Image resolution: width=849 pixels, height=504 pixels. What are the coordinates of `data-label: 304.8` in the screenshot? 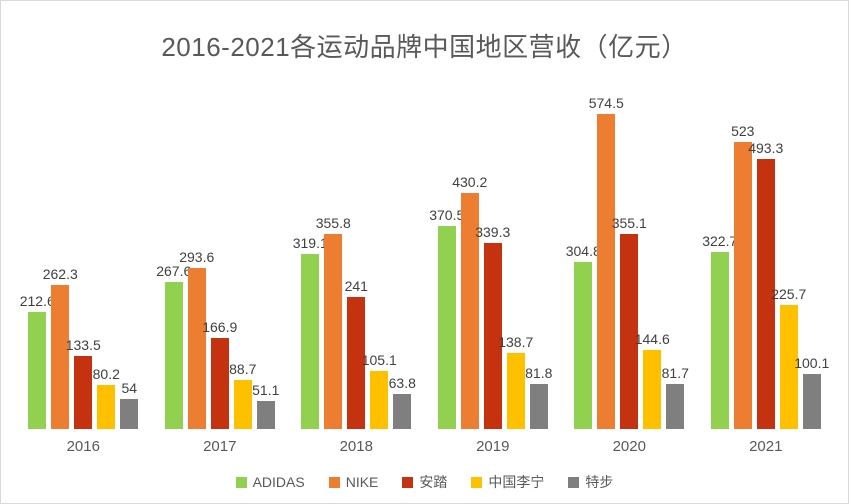 It's located at (583, 250).